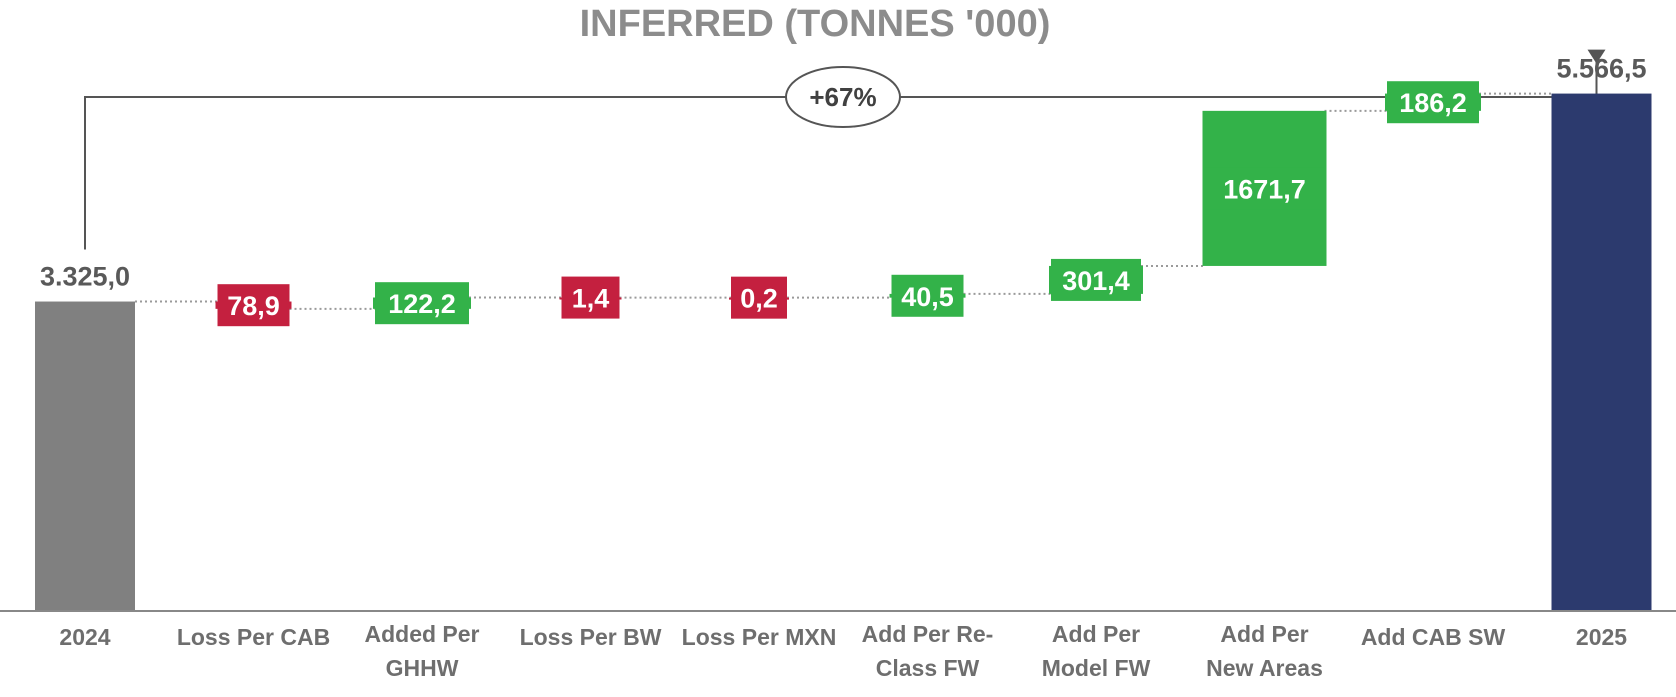  I want to click on chart-title: INFERRED (TONNES '000), so click(815, 24).